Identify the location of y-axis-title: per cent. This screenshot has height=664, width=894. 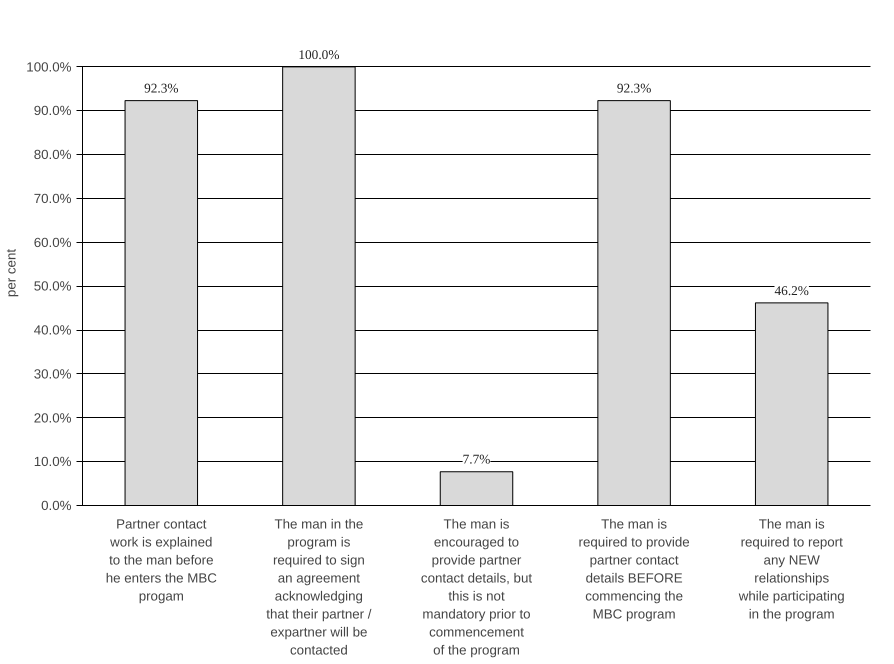
(10, 273).